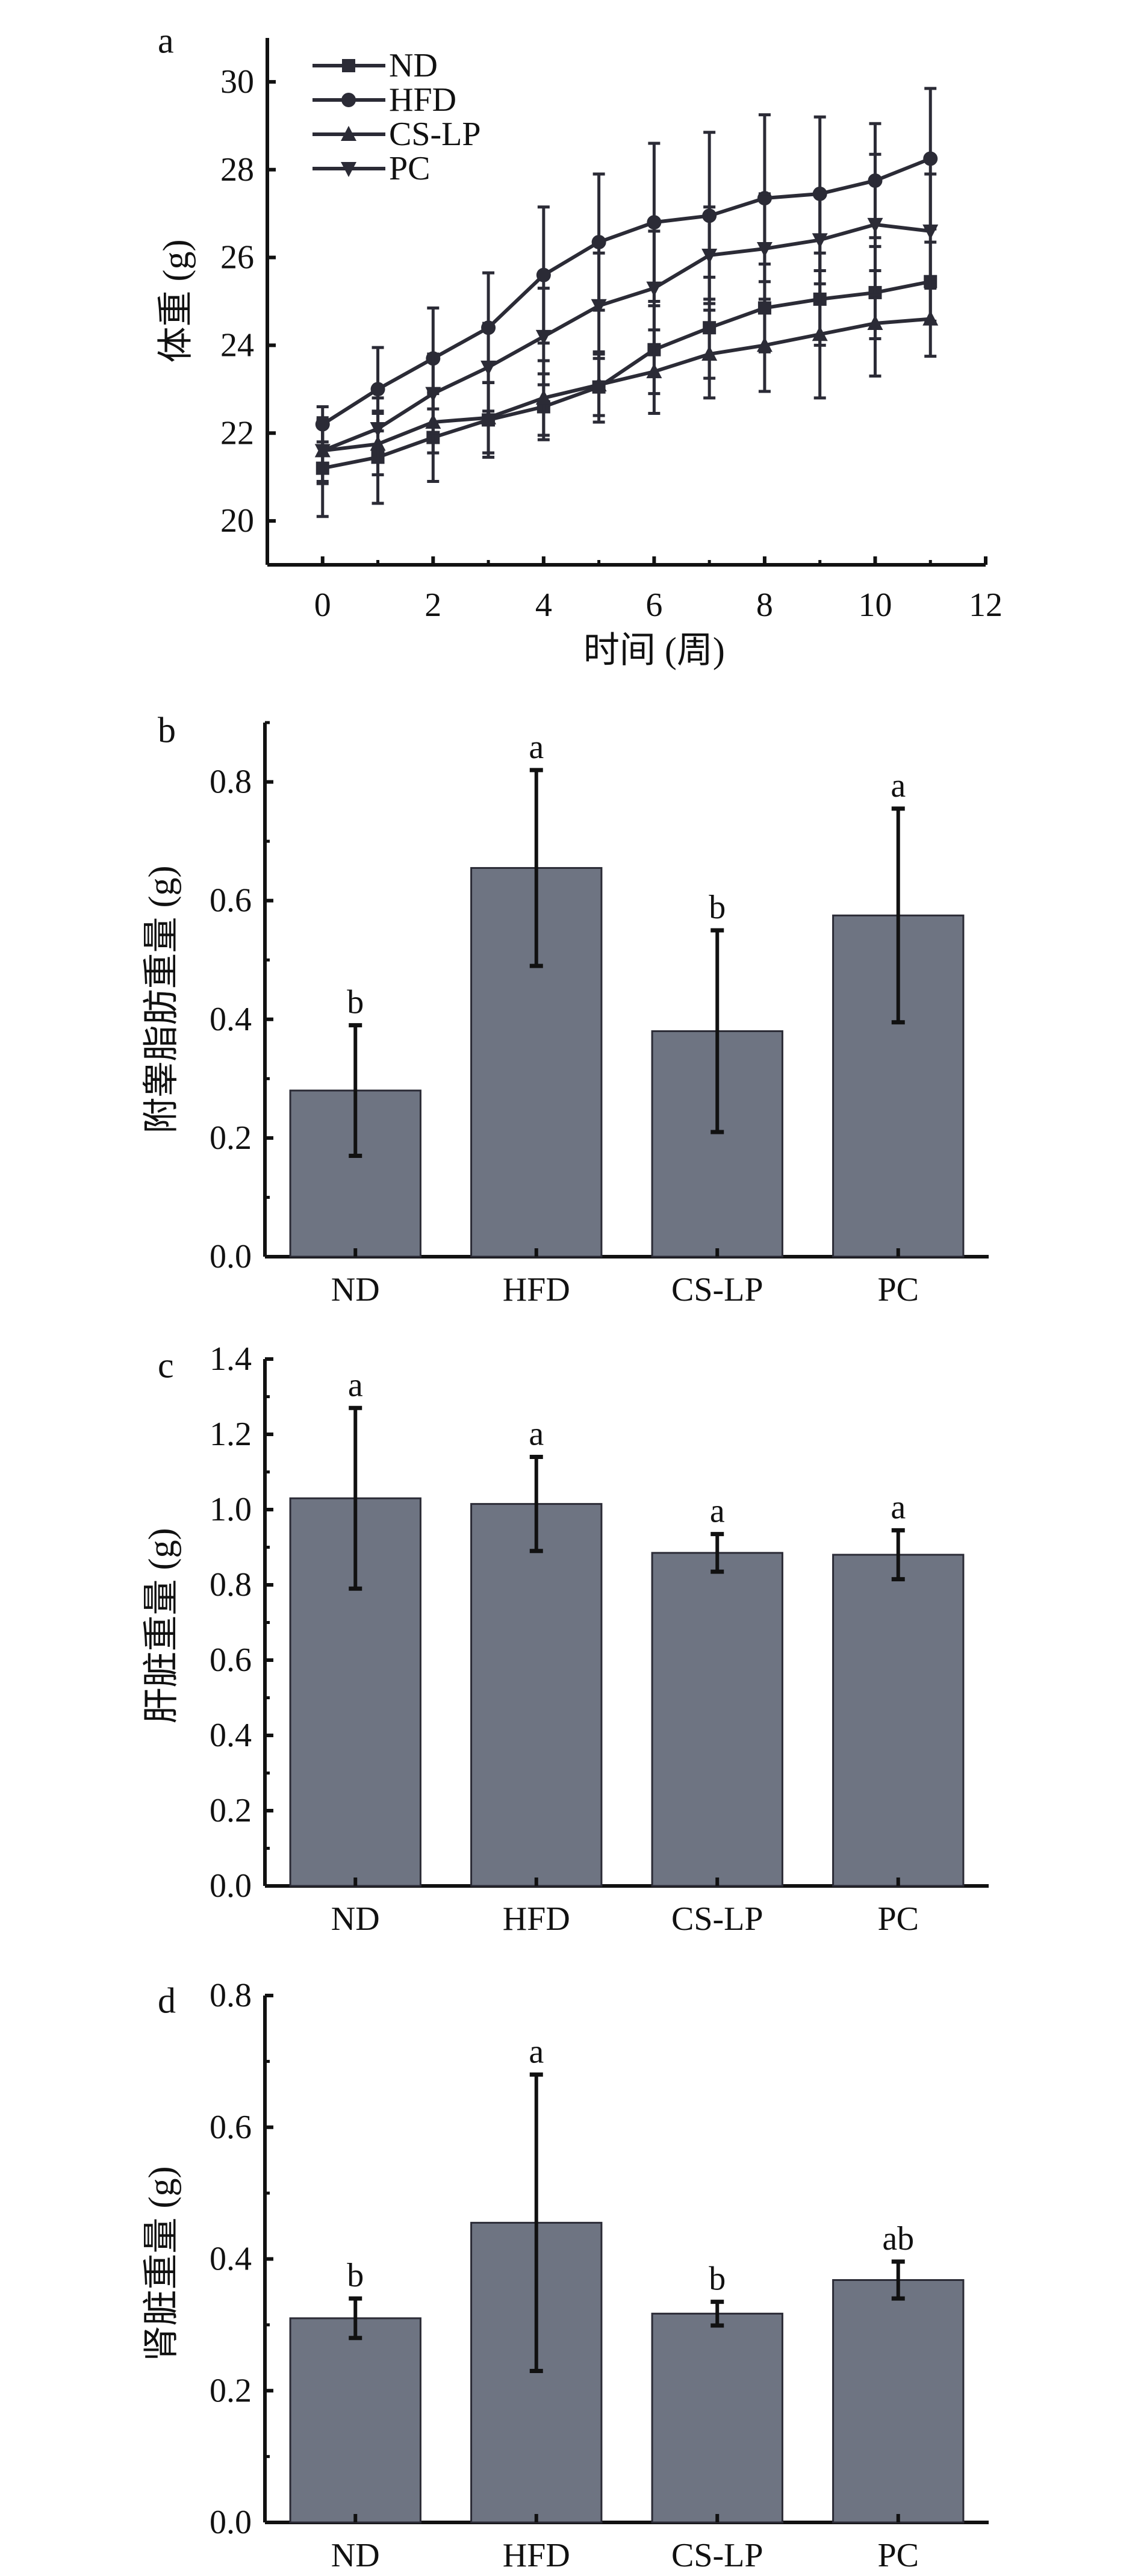 The image size is (1138, 2576). I want to click on x-tick-label: 0, so click(322, 605).